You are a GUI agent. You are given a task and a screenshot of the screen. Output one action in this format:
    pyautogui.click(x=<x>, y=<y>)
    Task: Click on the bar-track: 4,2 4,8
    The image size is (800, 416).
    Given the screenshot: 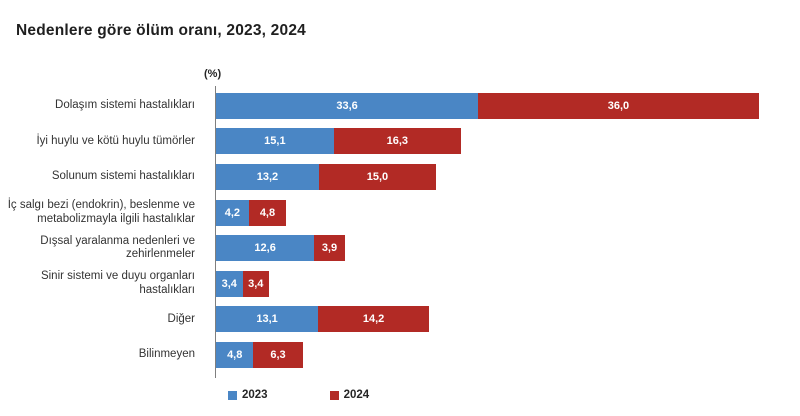 What is the action you would take?
    pyautogui.click(x=251, y=212)
    